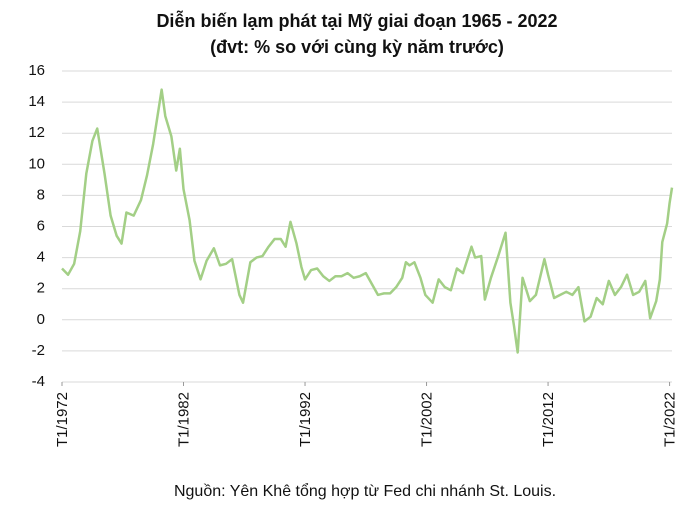  What do you see at coordinates (36, 163) in the screenshot?
I see `y-tick-label: 10` at bounding box center [36, 163].